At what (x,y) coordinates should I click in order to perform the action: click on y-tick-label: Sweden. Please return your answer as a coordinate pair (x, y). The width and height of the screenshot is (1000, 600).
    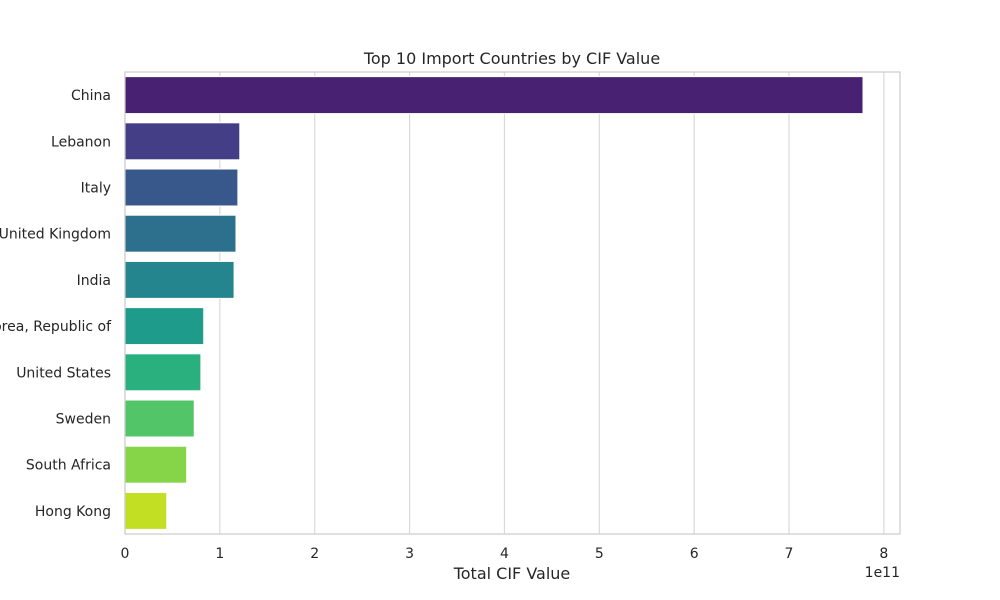
    Looking at the image, I should click on (83, 420).